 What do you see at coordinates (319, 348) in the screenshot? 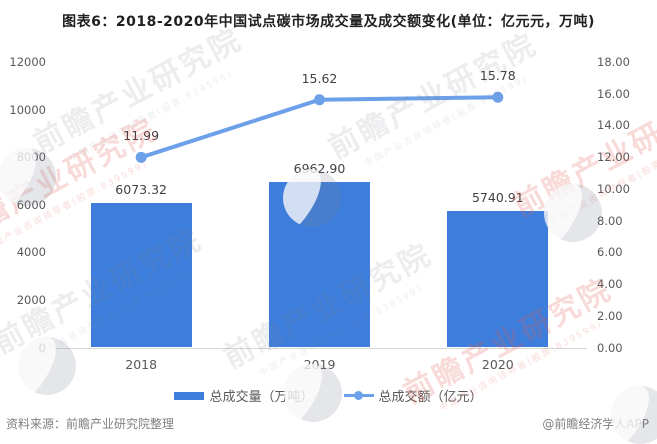
I see `x-axis-line` at bounding box center [319, 348].